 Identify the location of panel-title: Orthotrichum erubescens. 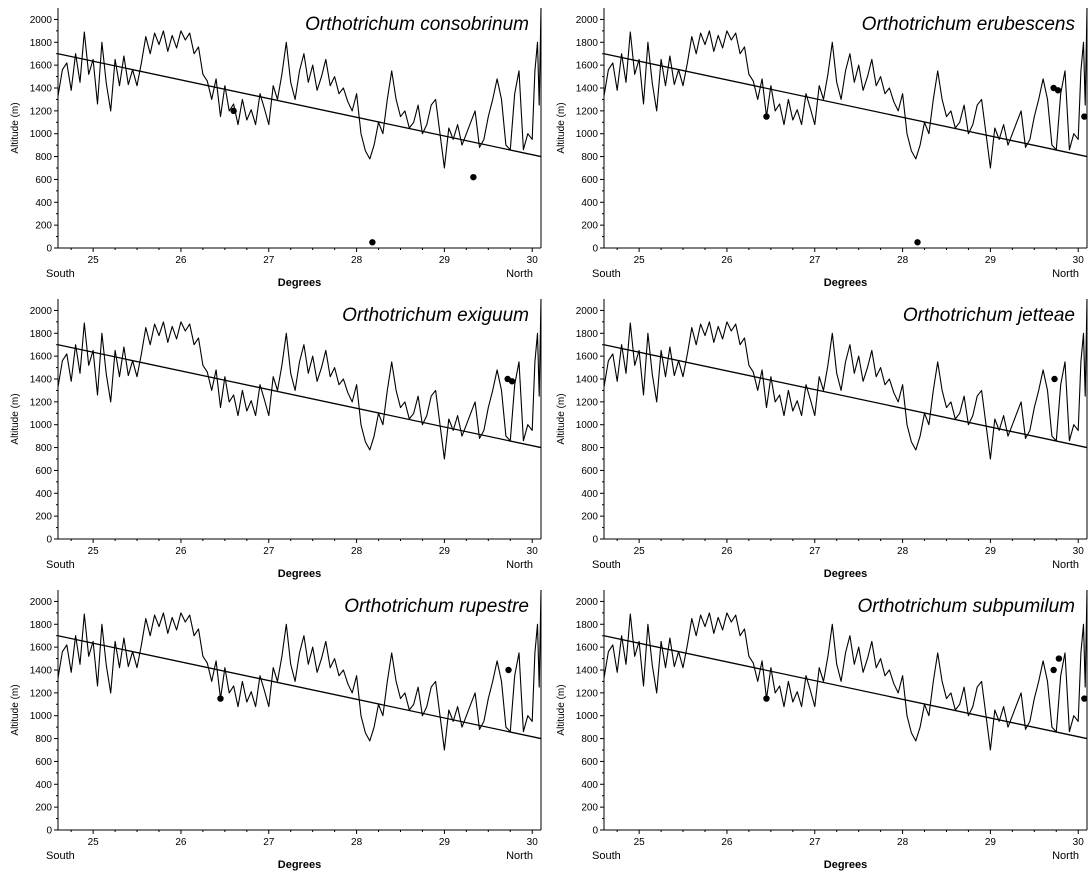
(969, 24).